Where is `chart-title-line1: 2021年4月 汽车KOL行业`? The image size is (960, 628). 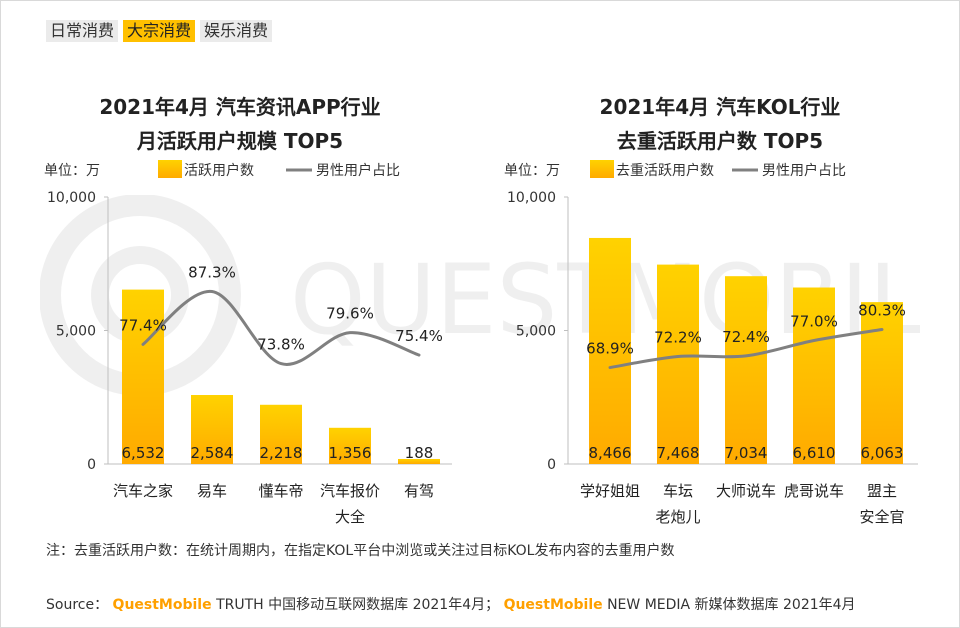 chart-title-line1: 2021年4月 汽车KOL行业 is located at coordinates (720, 107).